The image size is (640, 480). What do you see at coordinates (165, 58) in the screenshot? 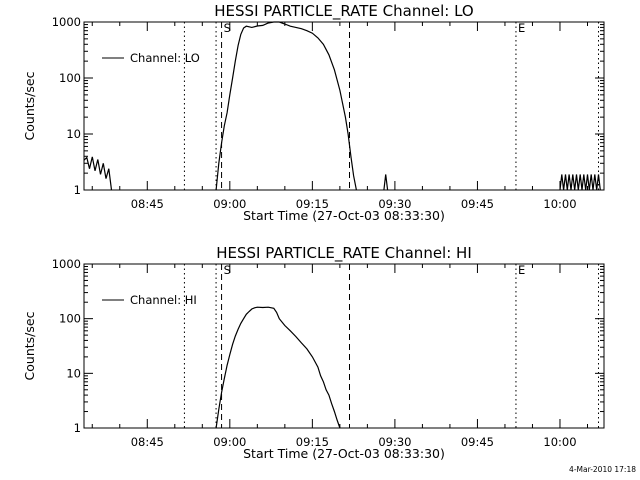
I see `legend-label: Channel: LO` at bounding box center [165, 58].